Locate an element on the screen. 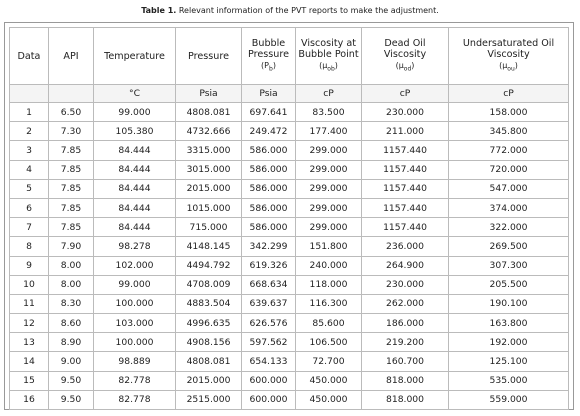 This screenshot has width=580, height=416. data-cell: 240.000 is located at coordinates (328, 265).